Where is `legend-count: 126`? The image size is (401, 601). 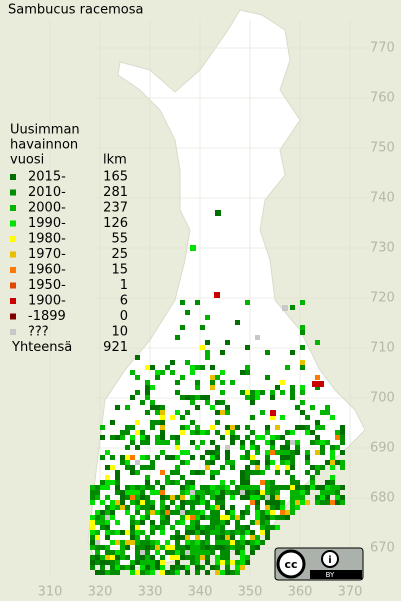 legend-count: 126 is located at coordinates (115, 223).